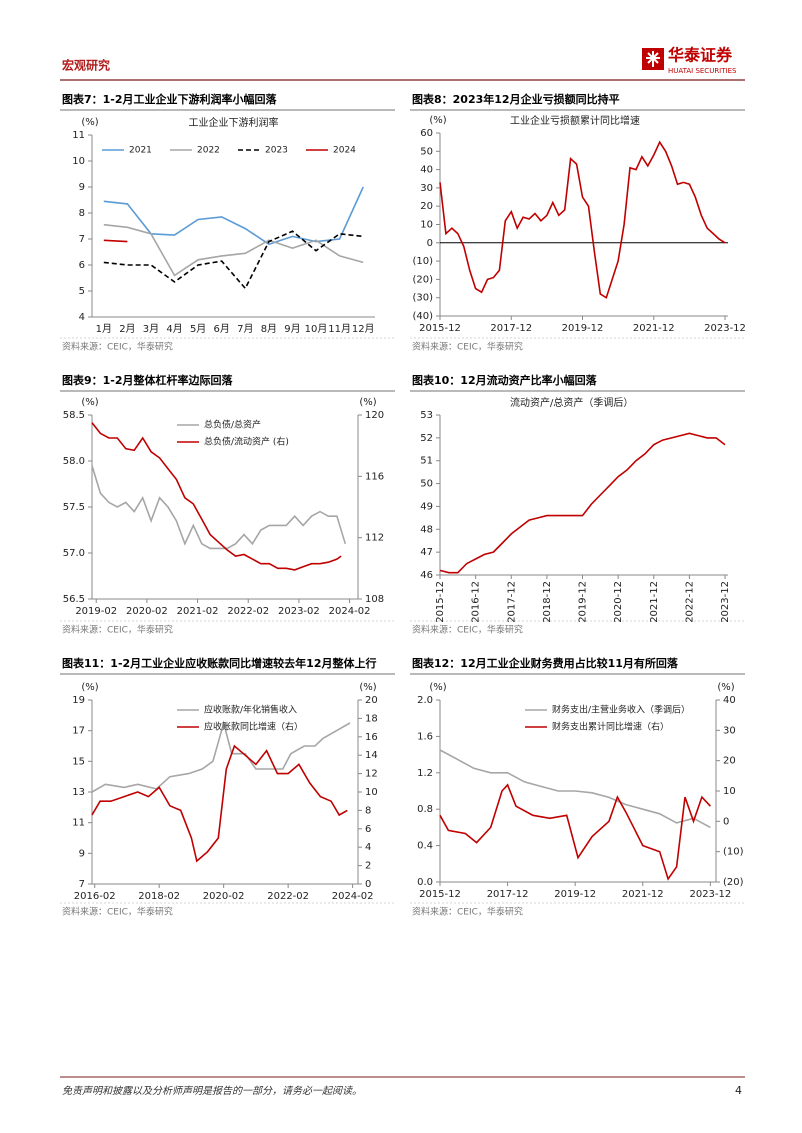 Image resolution: width=802 pixels, height=1133 pixels. I want to click on y-tick-label: 17, so click(78, 731).